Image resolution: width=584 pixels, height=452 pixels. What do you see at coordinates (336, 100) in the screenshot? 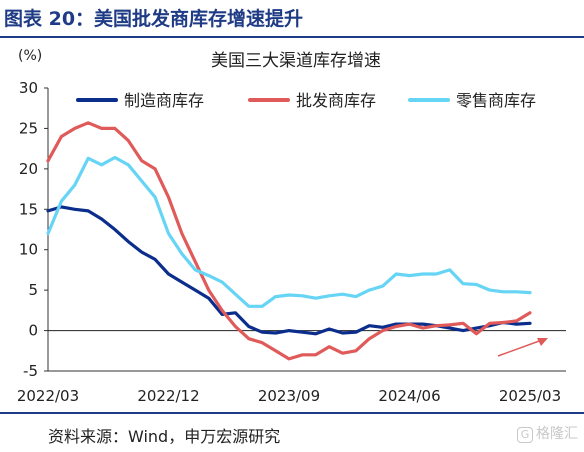
I see `legend-label-2: 批发商库存` at bounding box center [336, 100].